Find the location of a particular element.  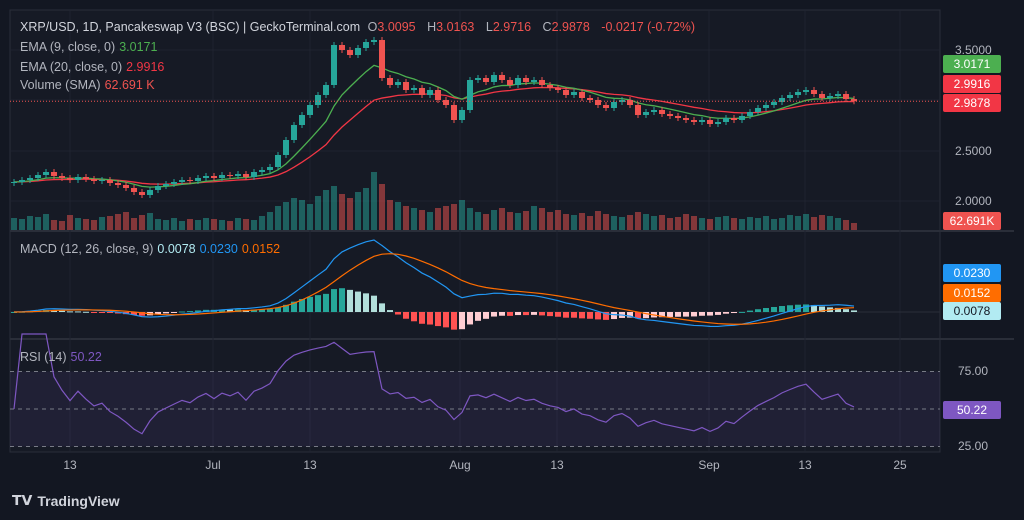

ema9-legend: EMA (9, close, 0) 3.0171 is located at coordinates (90, 47).